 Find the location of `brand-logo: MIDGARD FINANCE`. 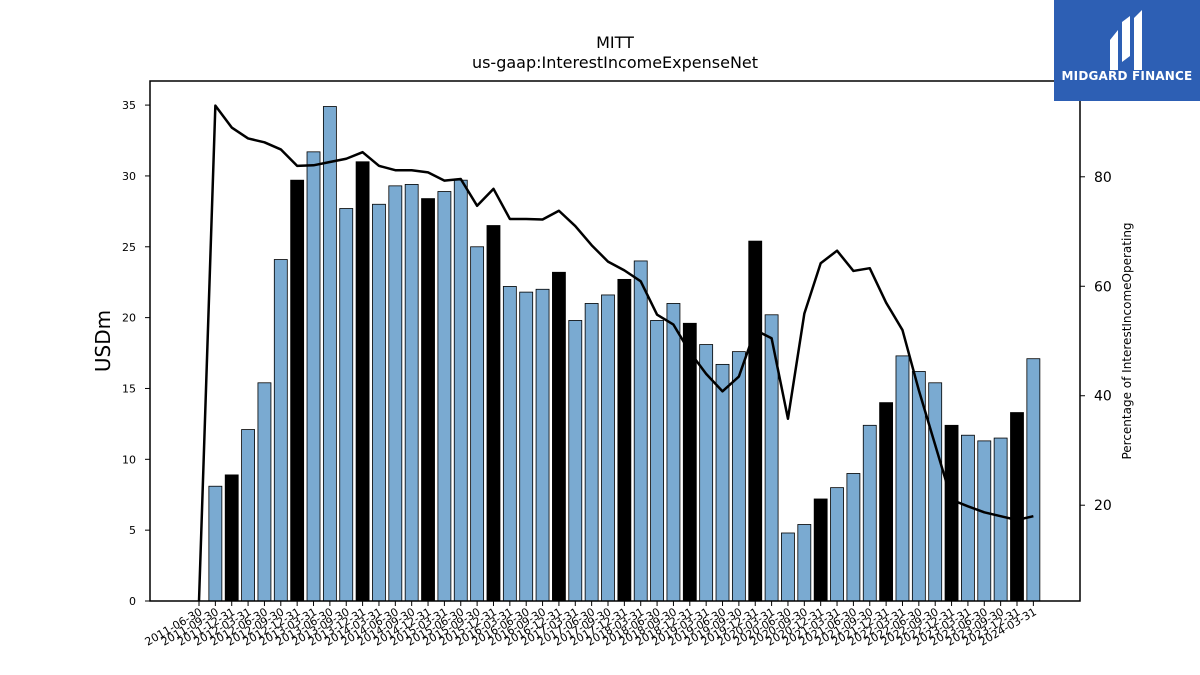

brand-logo: MIDGARD FINANCE is located at coordinates (1127, 50).